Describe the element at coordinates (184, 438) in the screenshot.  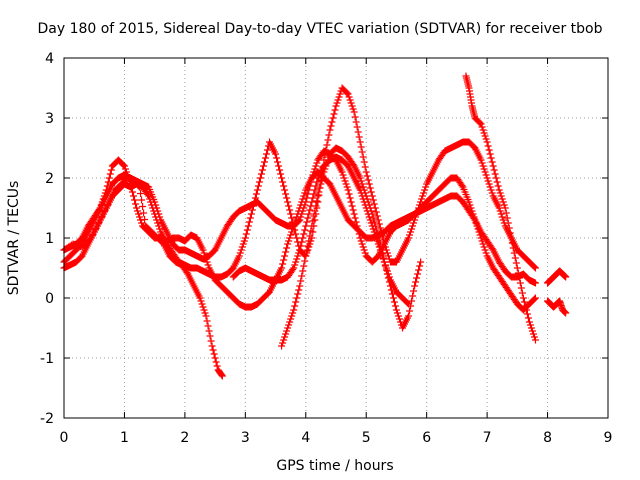
I see `x-tick-label: 2` at that location.